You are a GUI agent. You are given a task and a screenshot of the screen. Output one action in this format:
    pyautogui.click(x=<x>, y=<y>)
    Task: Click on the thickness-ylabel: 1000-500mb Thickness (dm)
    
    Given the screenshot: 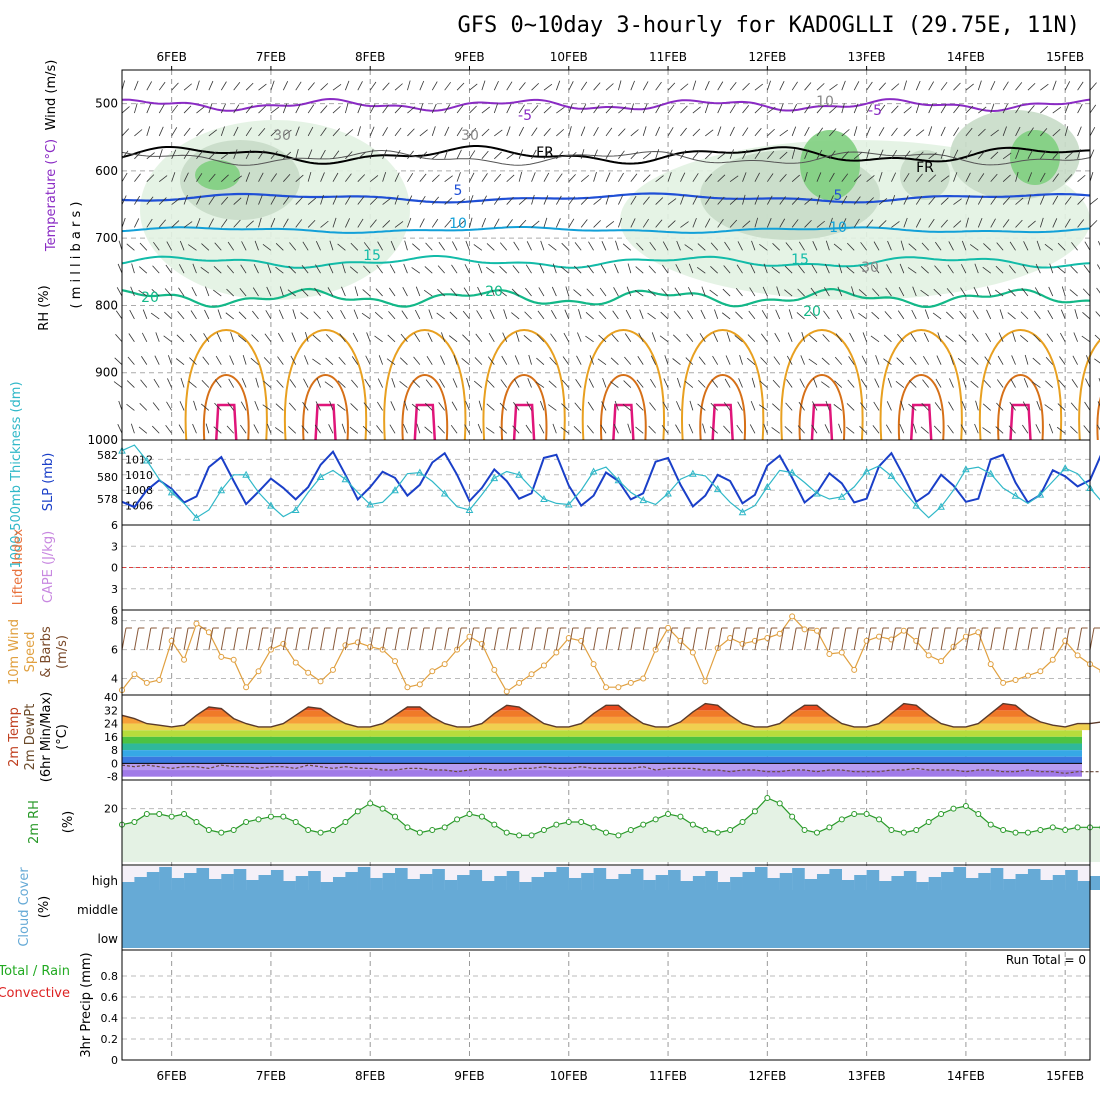 What is the action you would take?
    pyautogui.click(x=16, y=474)
    